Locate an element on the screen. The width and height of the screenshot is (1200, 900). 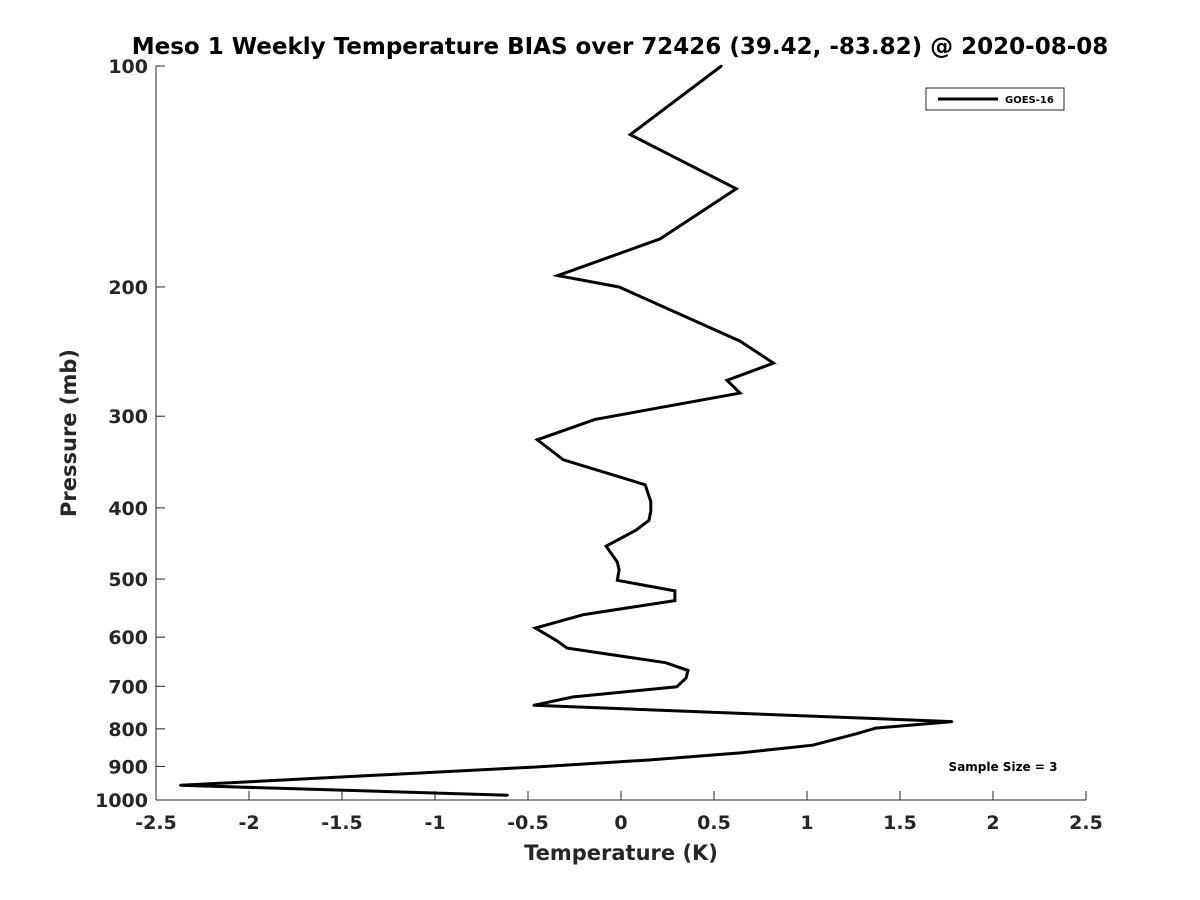
y-tick-label-900: 900 is located at coordinates (128, 767).